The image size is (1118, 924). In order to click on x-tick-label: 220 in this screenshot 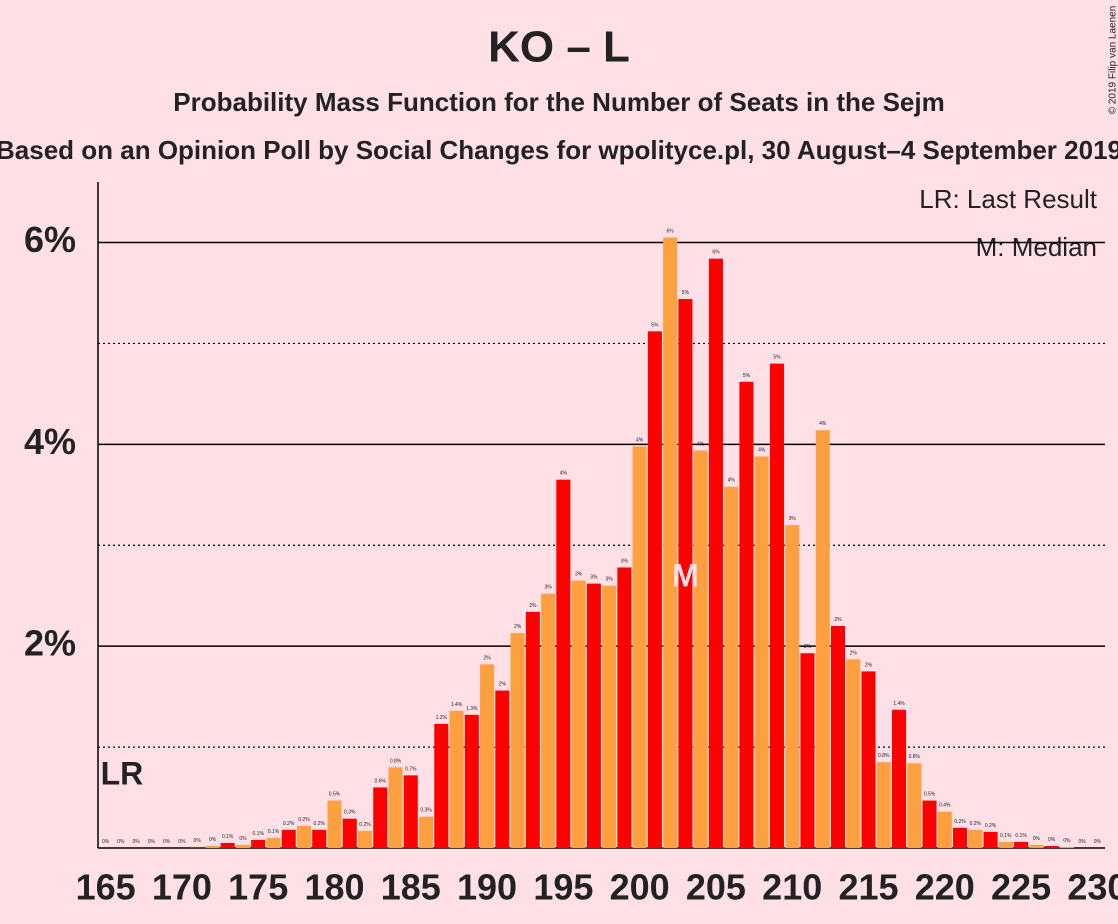, I will do `click(945, 887)`.